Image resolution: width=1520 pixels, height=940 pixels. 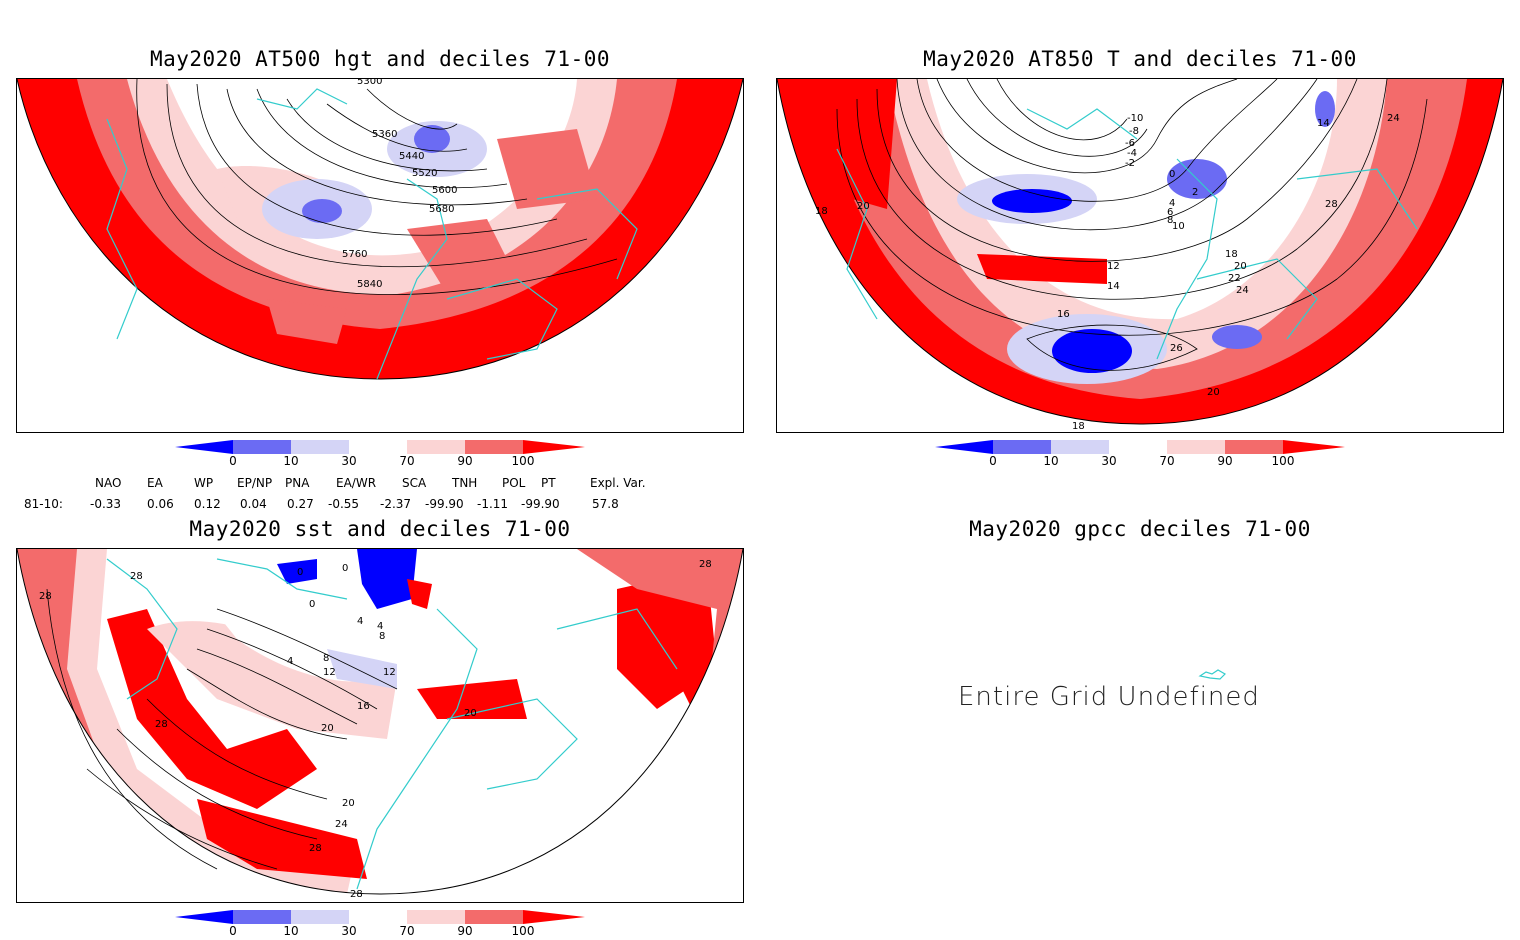 I want to click on index-value: -2.37, so click(x=396, y=504).